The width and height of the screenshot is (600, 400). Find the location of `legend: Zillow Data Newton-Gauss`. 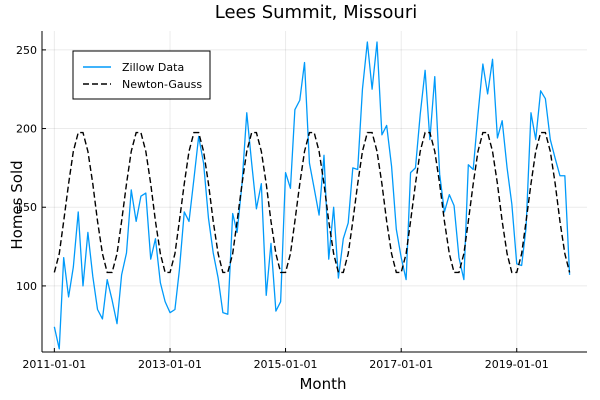

legend: Zillow Data Newton-Gauss is located at coordinates (141, 75).